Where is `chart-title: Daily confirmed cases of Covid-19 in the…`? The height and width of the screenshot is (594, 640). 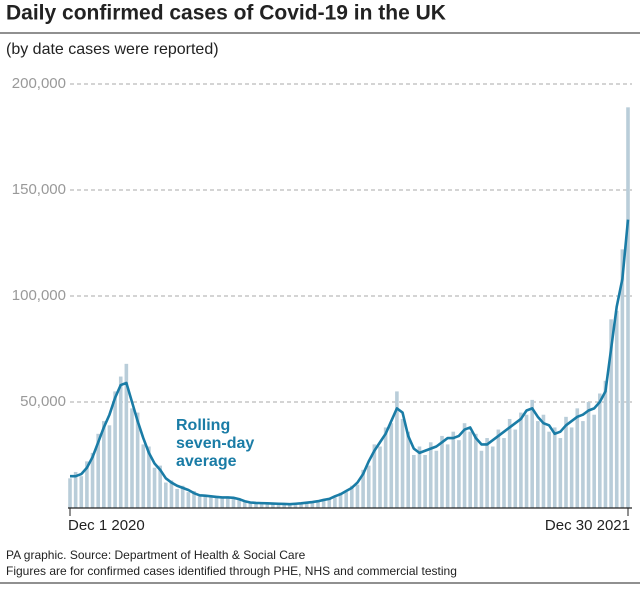 chart-title: Daily confirmed cases of Covid-19 in the… is located at coordinates (226, 13).